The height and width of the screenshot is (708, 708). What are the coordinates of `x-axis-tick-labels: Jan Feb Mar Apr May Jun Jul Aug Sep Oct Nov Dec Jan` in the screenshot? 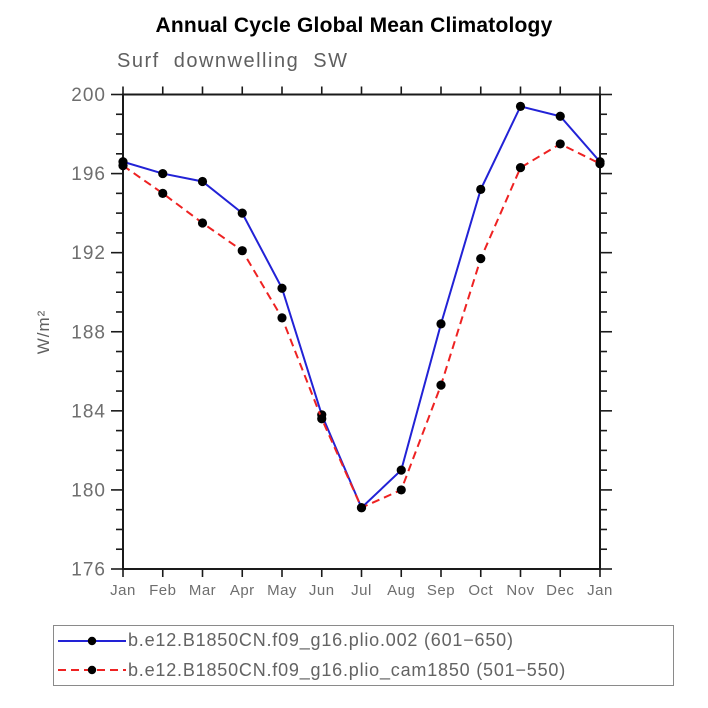 It's located at (361, 590).